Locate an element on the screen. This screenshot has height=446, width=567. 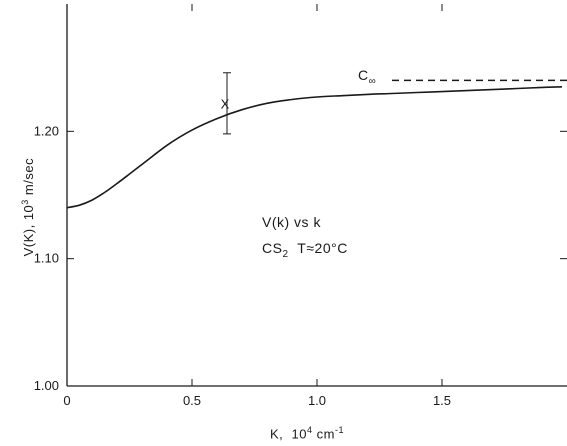
data-point-group: X is located at coordinates (226, 103).